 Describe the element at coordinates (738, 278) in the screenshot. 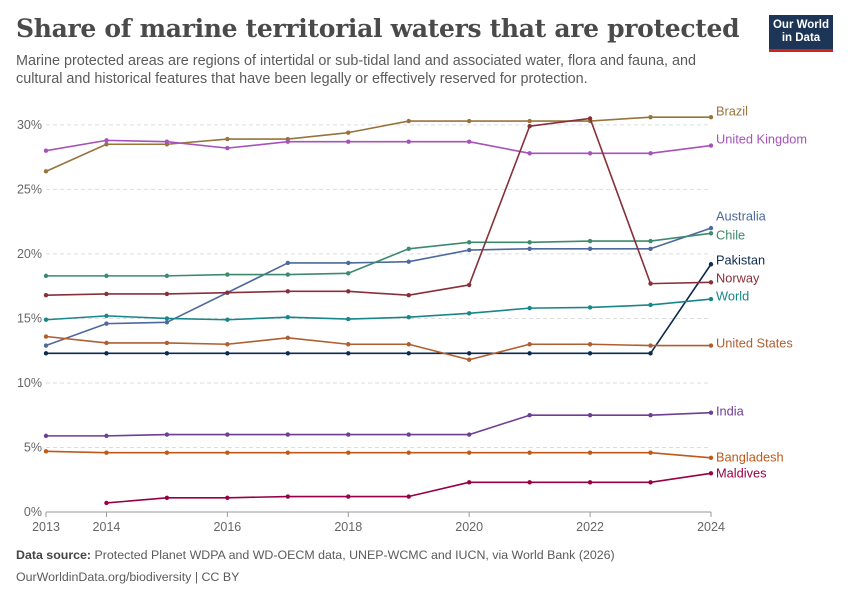

I see `series-label-norway: Norway` at that location.